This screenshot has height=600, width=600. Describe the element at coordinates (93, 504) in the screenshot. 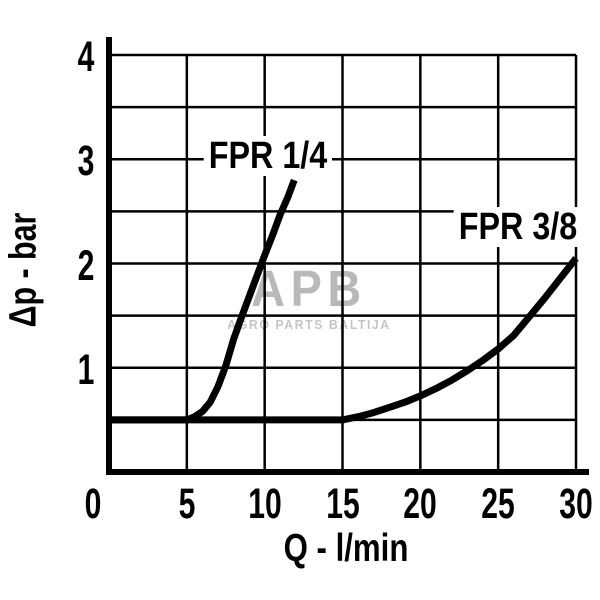

I see `x-tick-label: 0` at that location.